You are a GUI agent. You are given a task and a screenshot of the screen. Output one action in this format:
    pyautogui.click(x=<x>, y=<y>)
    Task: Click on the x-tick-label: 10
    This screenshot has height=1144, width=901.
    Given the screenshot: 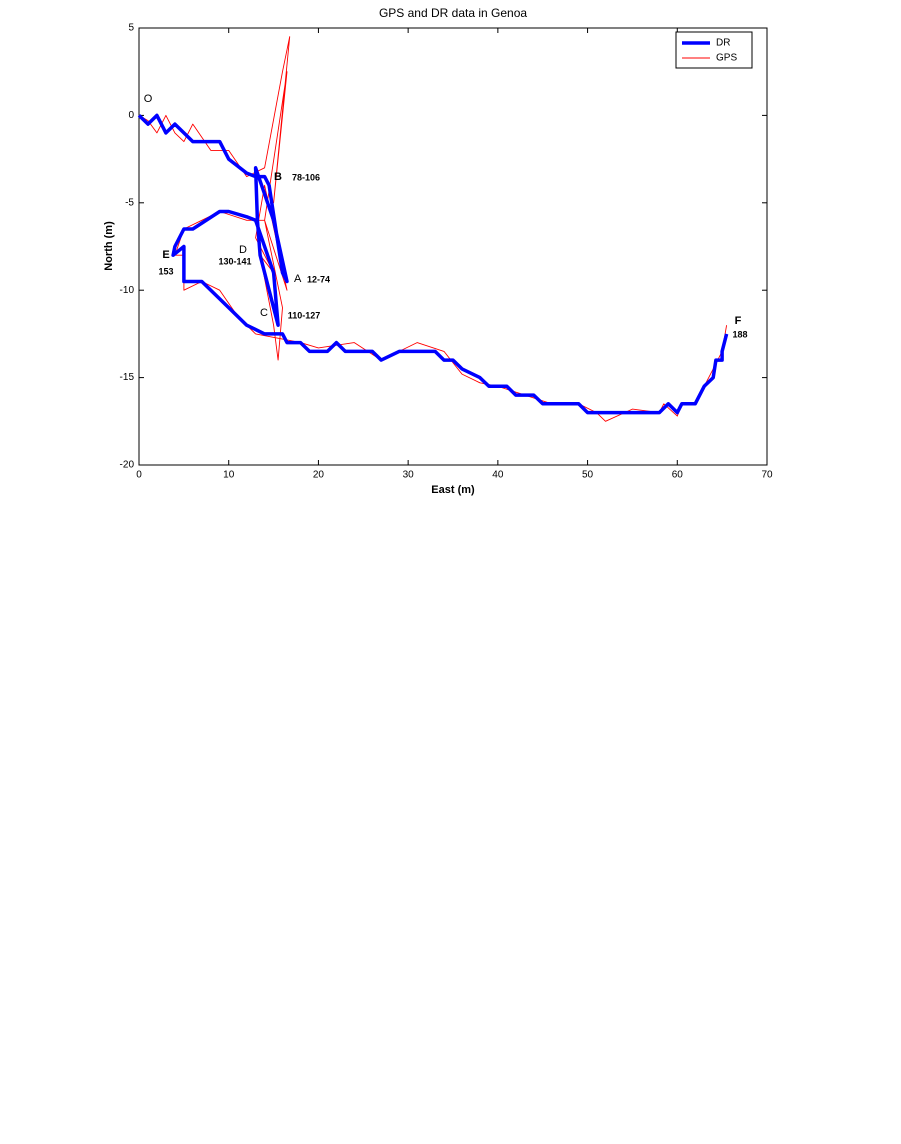 What is the action you would take?
    pyautogui.click(x=229, y=475)
    